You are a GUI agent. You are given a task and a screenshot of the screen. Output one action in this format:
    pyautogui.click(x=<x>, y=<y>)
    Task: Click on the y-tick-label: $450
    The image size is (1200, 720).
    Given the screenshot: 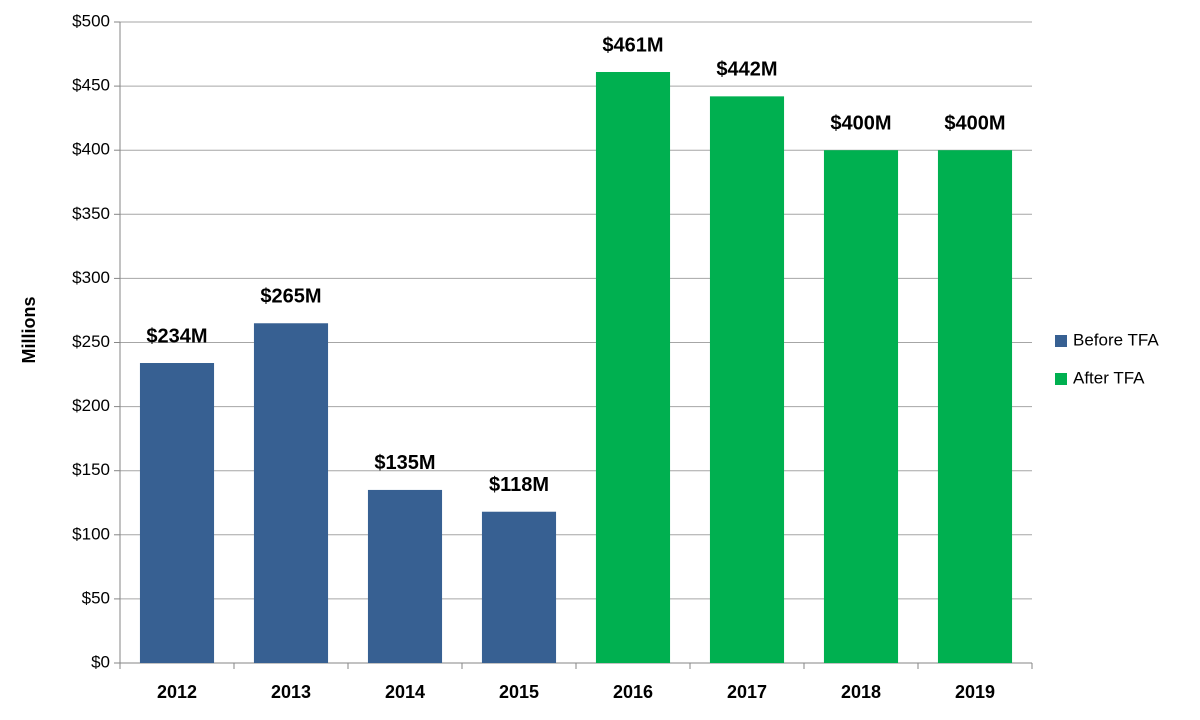 What is the action you would take?
    pyautogui.click(x=91, y=85)
    